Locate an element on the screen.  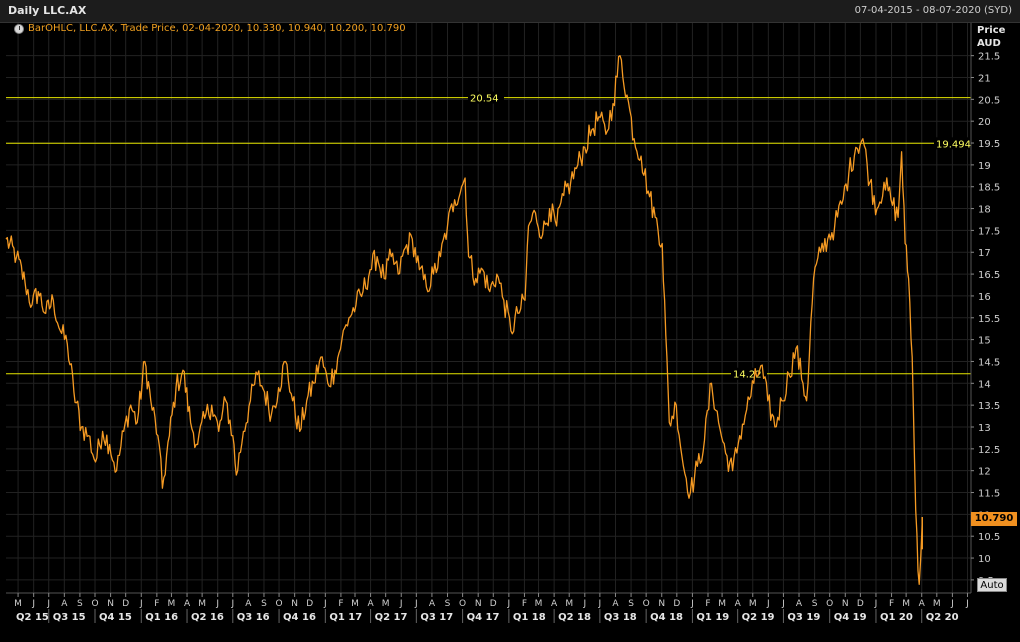
quarter-label: Q1 17 is located at coordinates (345, 617).